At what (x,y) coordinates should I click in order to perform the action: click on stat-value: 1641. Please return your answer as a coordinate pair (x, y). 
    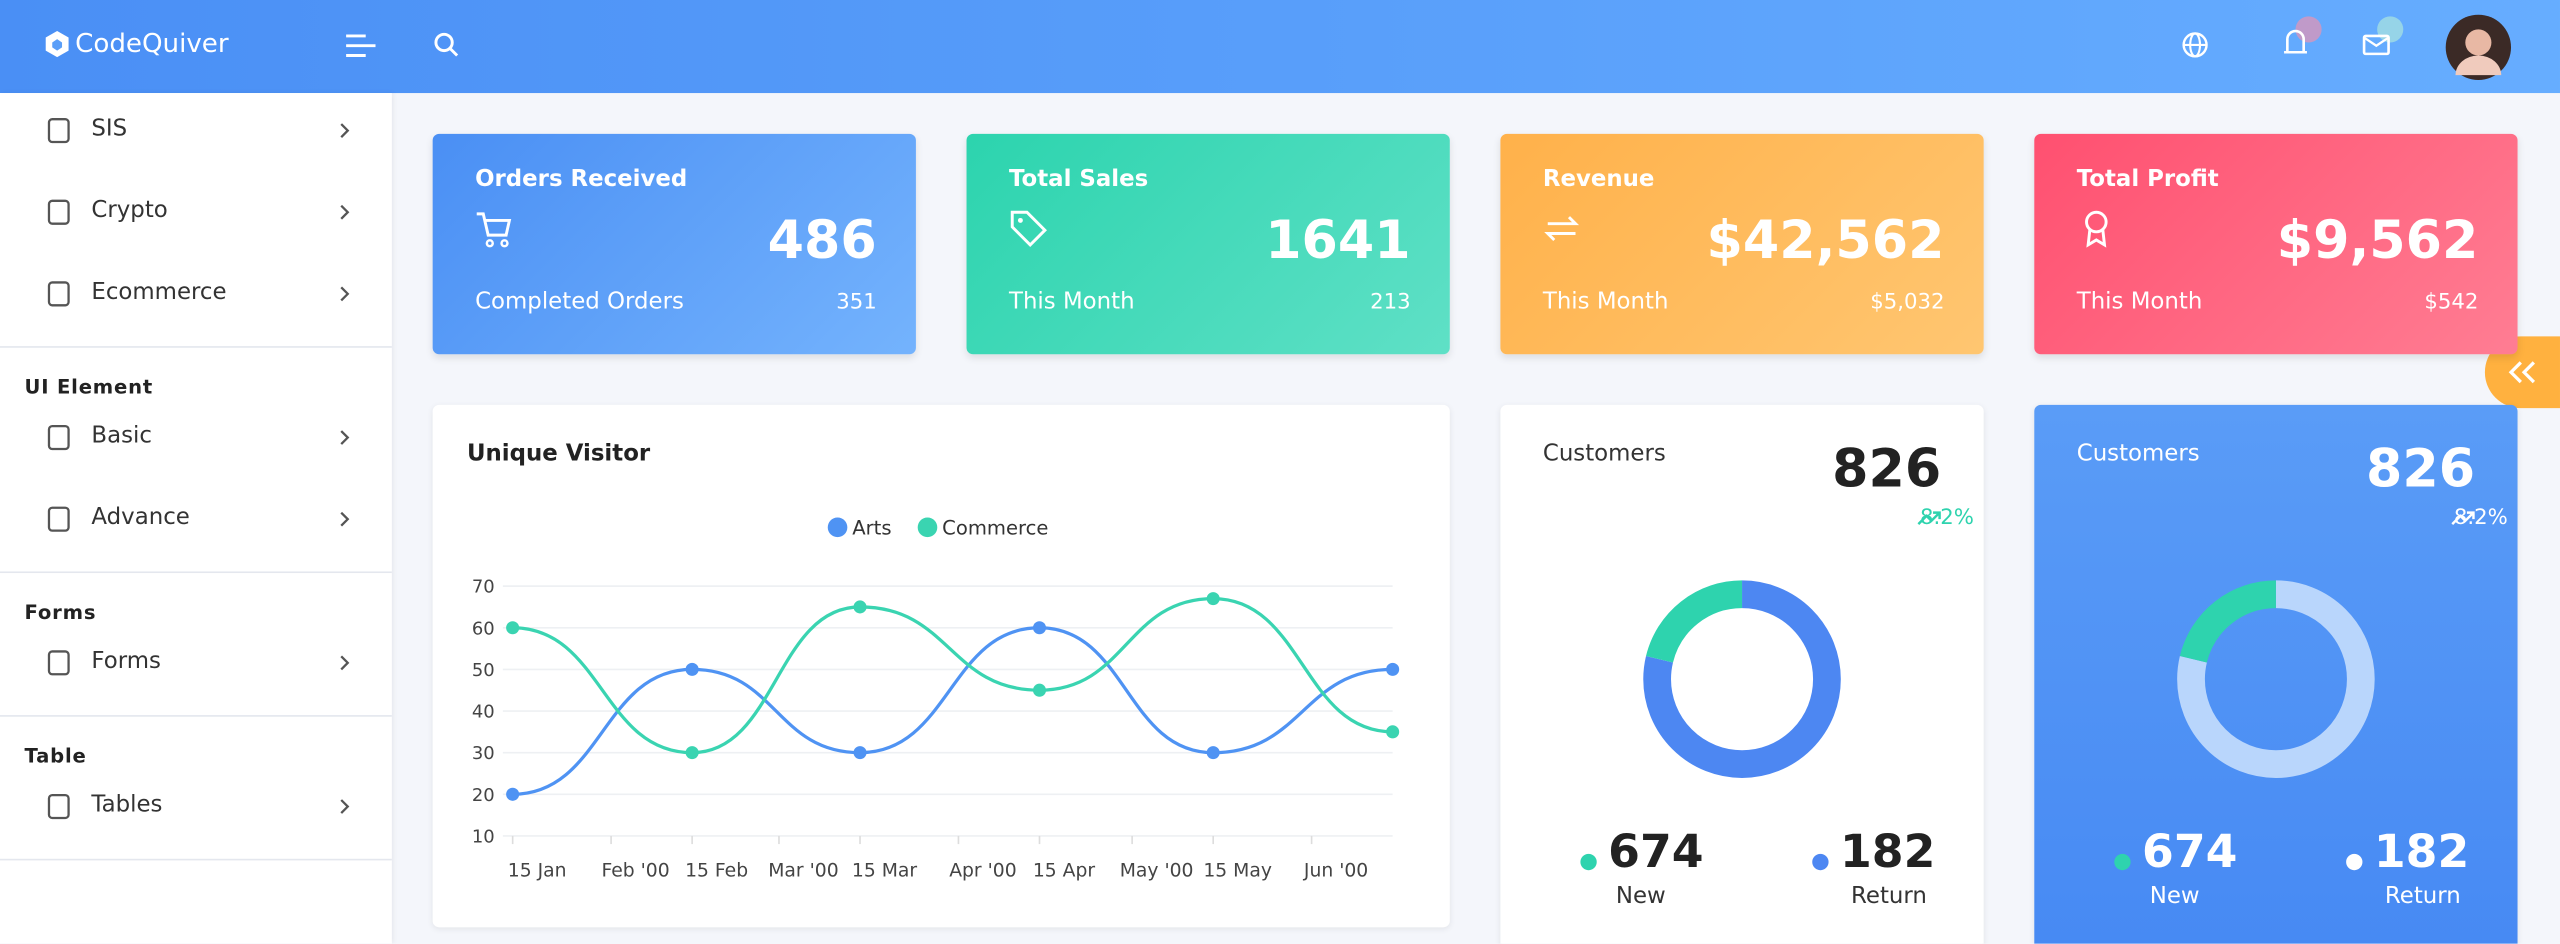
    Looking at the image, I should click on (1338, 240).